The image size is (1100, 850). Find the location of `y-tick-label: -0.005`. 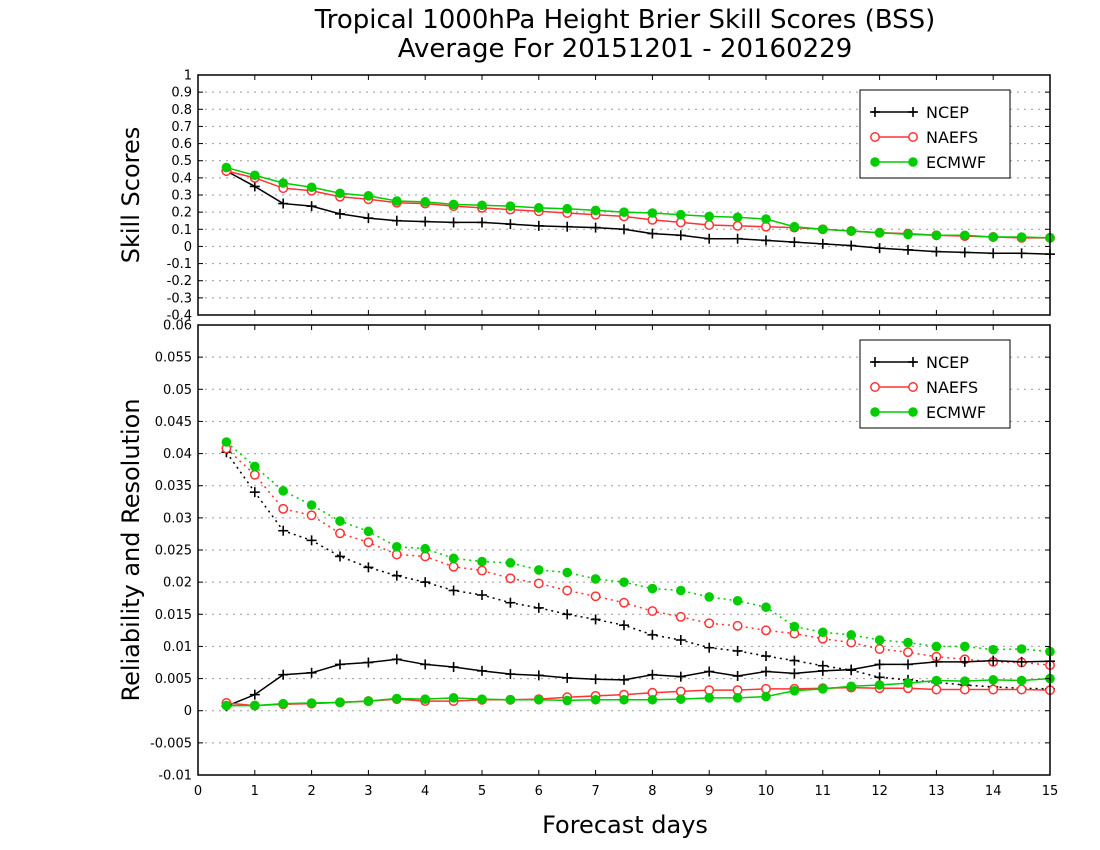

y-tick-label: -0.005 is located at coordinates (171, 743).